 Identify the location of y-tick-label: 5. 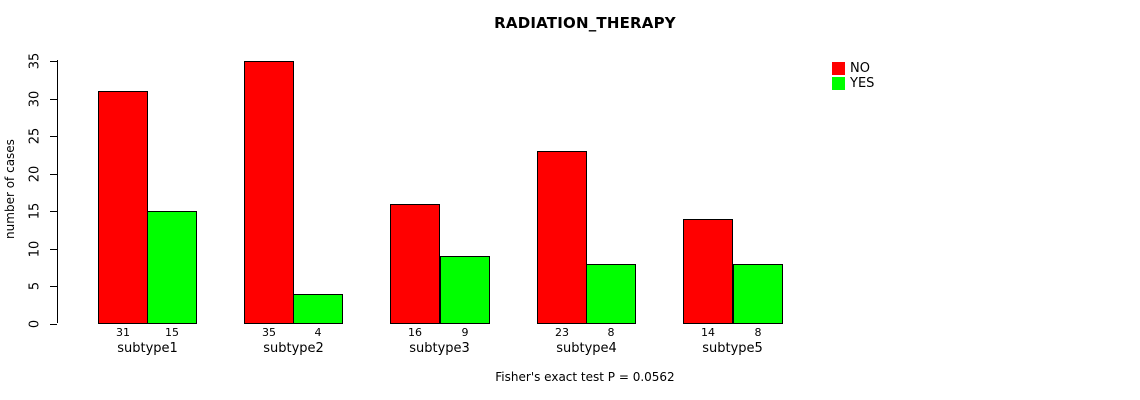
(35, 286).